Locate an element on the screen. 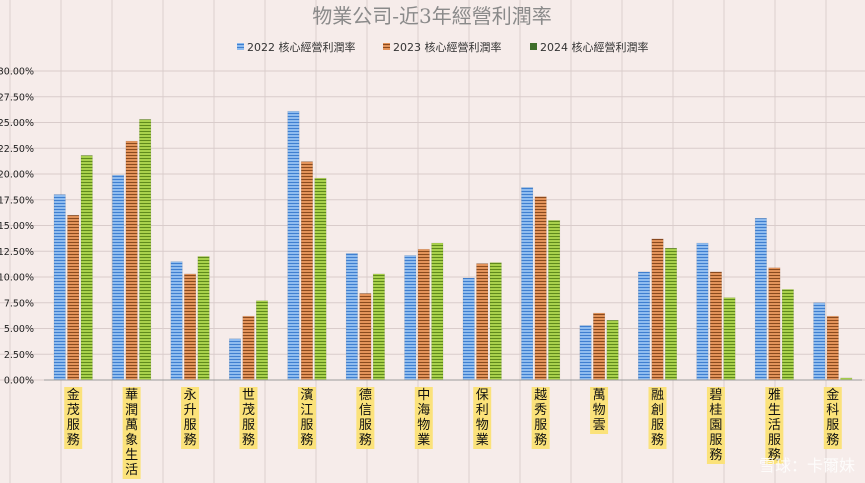  category-label-text: 碧桂園服務 is located at coordinates (715, 425).